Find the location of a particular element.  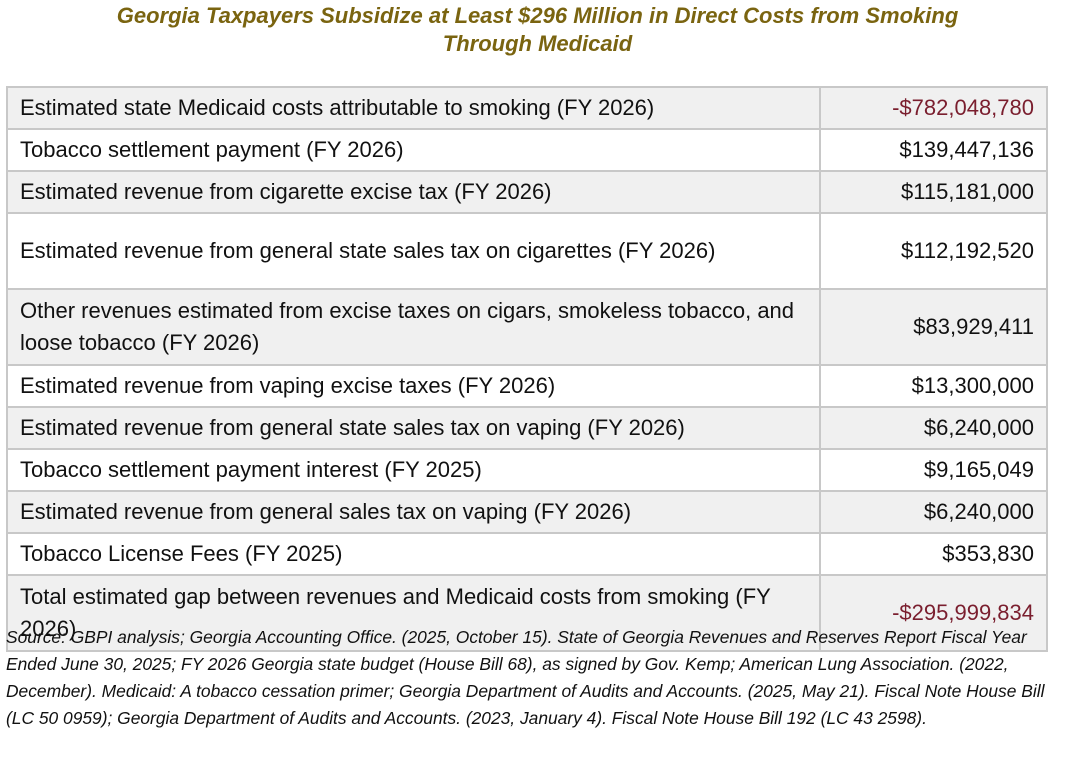

row-value-cigarette-sales-tax: $112,192,520 is located at coordinates (933, 251).